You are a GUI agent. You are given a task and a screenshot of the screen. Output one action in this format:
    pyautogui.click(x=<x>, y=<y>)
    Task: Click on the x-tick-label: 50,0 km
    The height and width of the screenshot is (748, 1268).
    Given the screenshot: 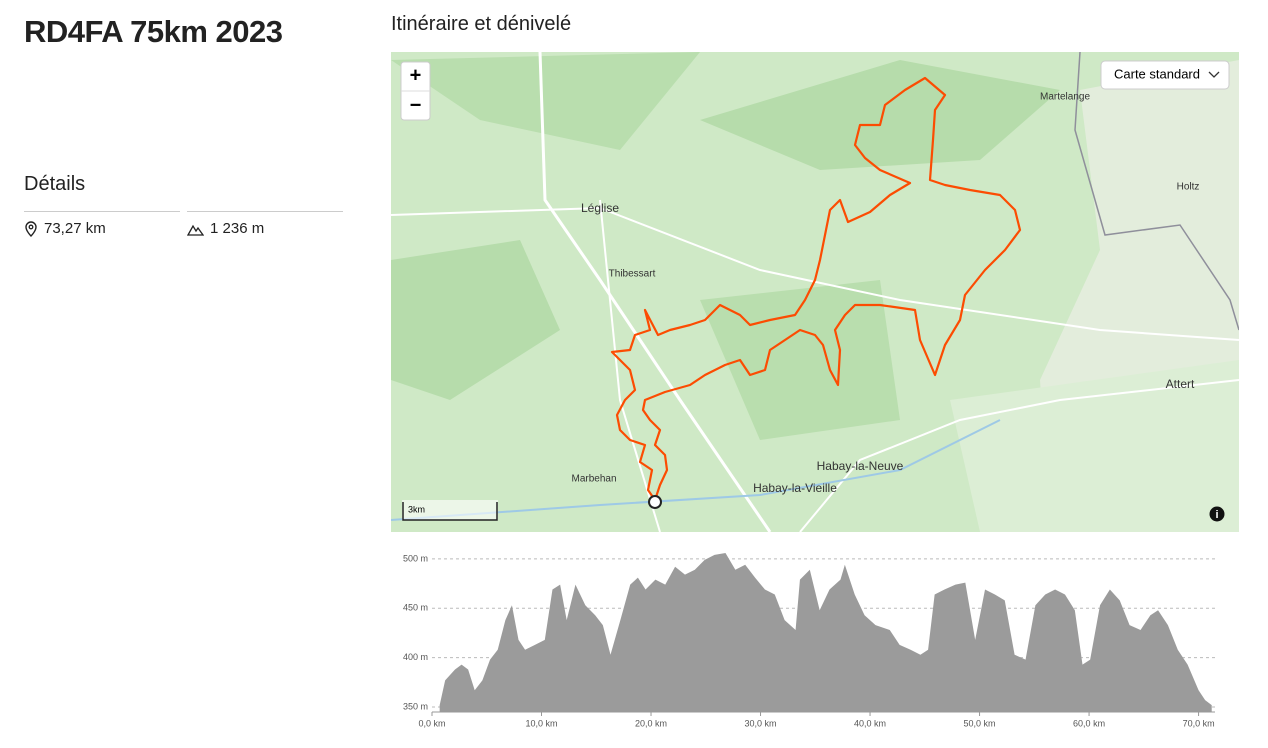 What is the action you would take?
    pyautogui.click(x=980, y=723)
    